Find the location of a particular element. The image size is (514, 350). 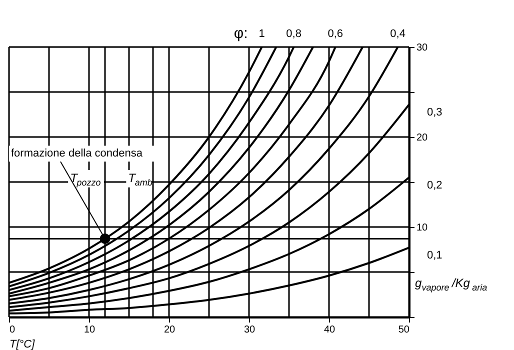

y-tick-label: 20 is located at coordinates (422, 138).